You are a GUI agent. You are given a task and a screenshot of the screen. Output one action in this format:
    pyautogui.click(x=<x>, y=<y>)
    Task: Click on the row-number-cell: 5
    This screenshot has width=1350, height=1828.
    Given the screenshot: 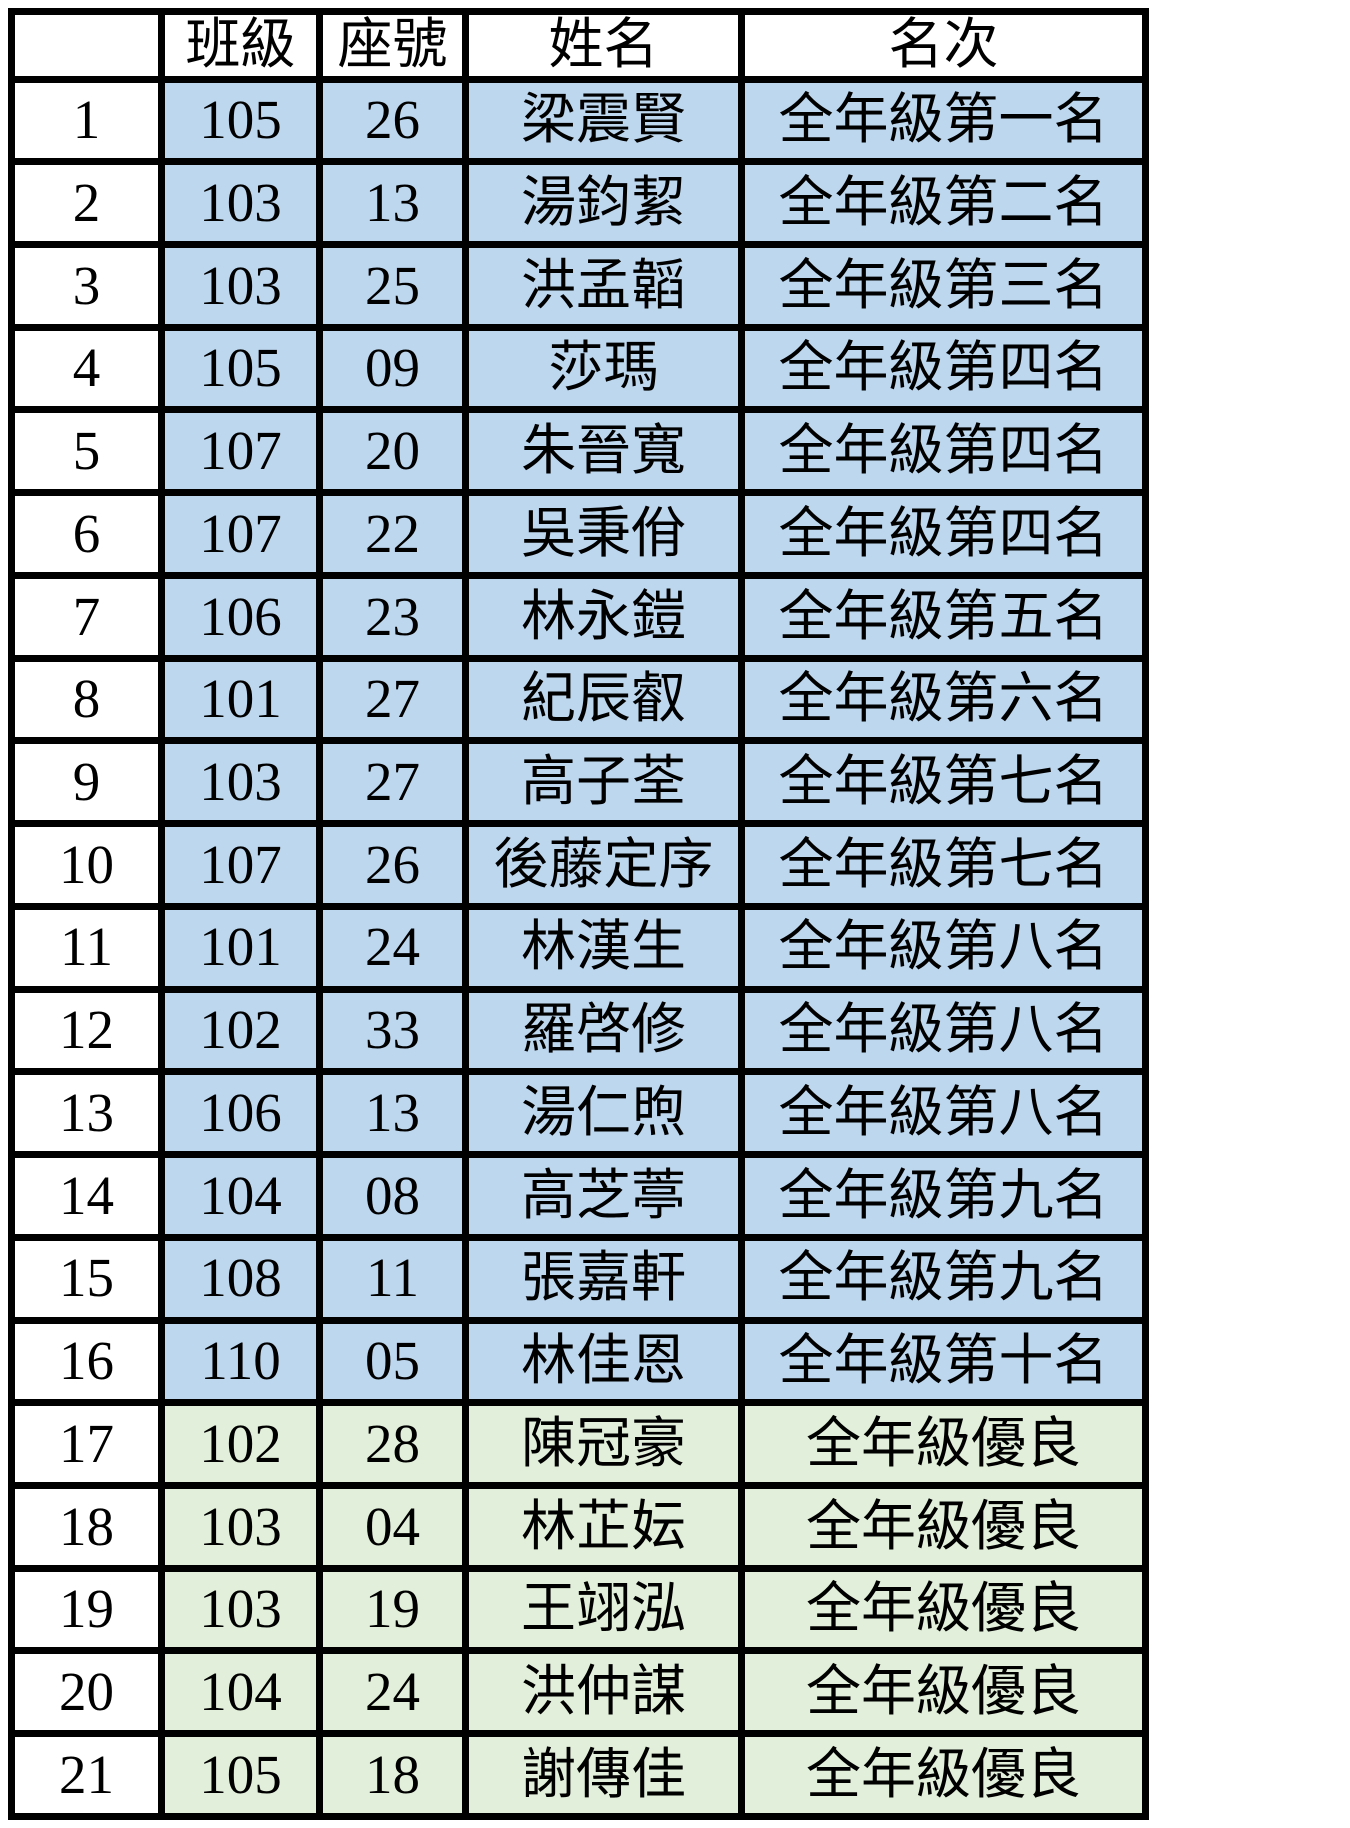 What is the action you would take?
    pyautogui.click(x=86, y=451)
    